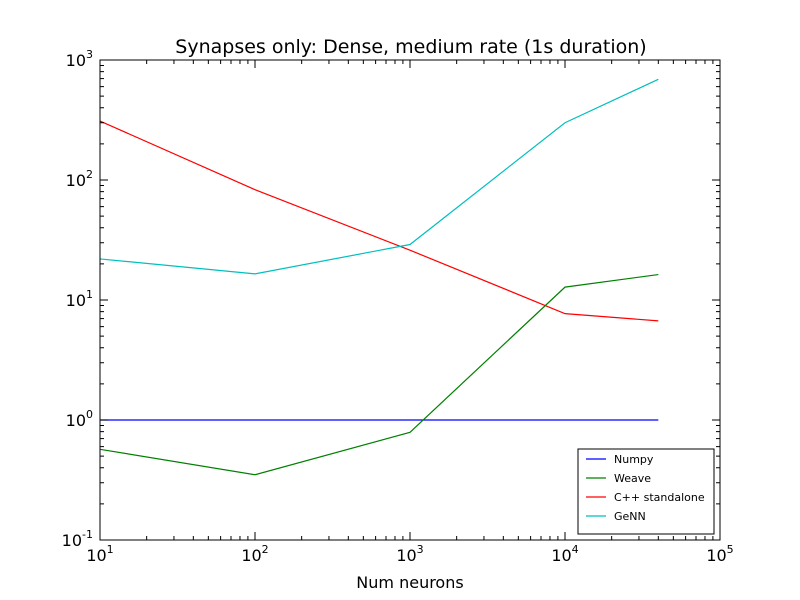 This screenshot has height=600, width=800. I want to click on y-tick-label: 10⁰, so click(79, 419).